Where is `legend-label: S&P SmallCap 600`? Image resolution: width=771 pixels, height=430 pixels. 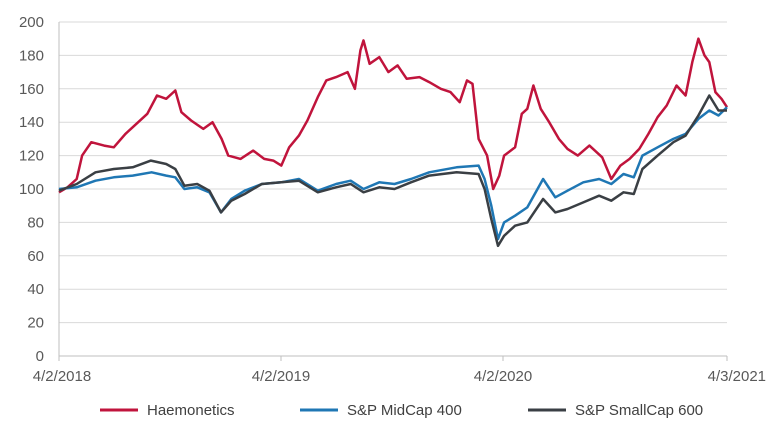 legend-label: S&P SmallCap 600 is located at coordinates (639, 410).